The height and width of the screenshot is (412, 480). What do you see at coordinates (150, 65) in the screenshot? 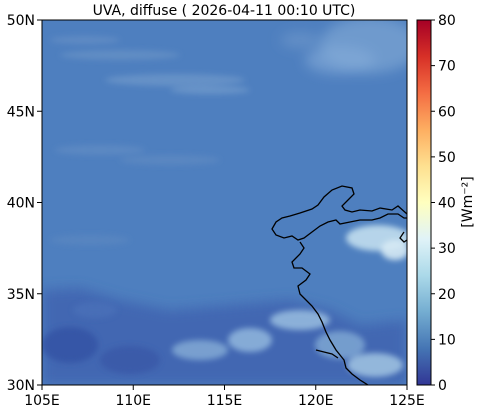
I see `cloud-streaks-northwest` at bounding box center [150, 65].